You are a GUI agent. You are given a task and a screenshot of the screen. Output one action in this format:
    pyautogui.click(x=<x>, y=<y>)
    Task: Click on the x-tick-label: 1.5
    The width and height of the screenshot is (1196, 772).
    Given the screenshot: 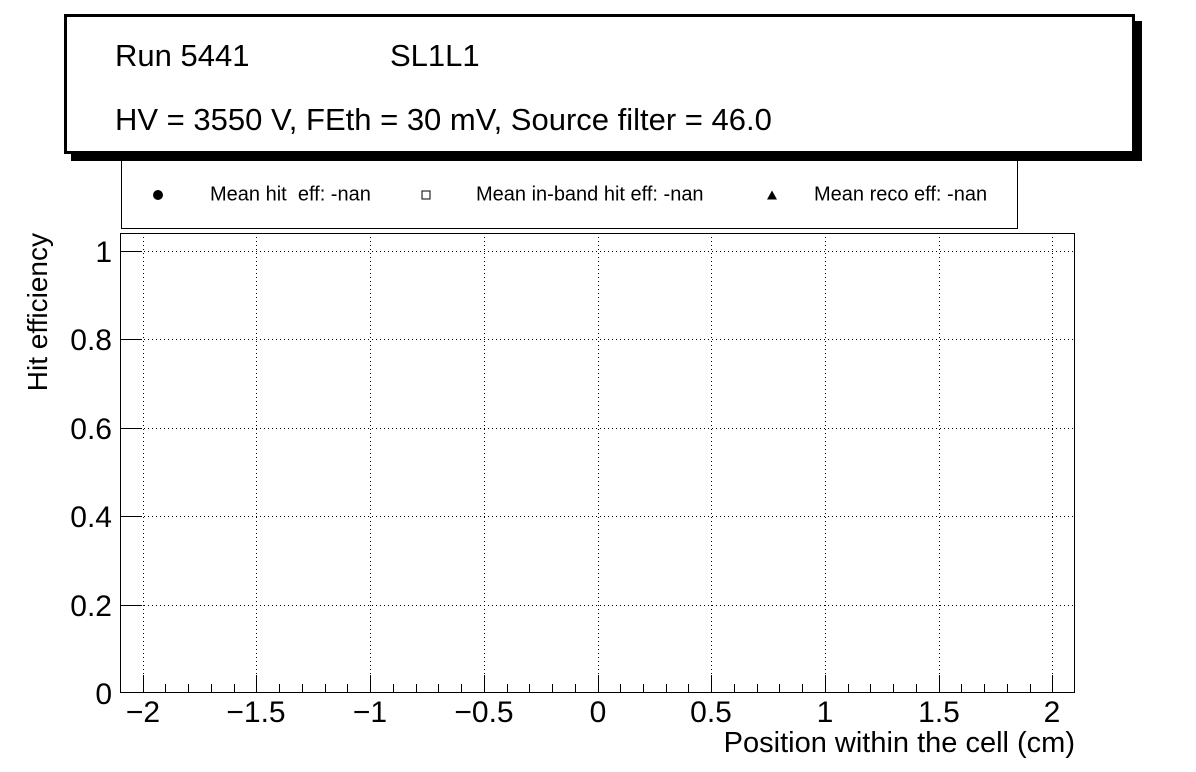 What is the action you would take?
    pyautogui.click(x=939, y=712)
    